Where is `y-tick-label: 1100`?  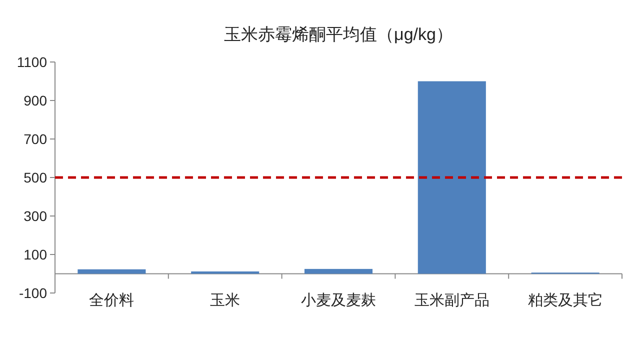
y-tick-label: 1100 is located at coordinates (32, 62).